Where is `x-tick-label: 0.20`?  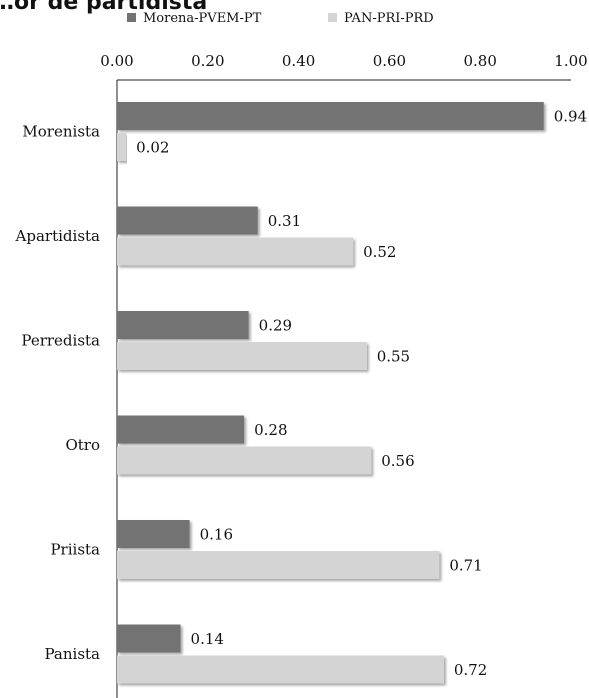
x-tick-label: 0.20 is located at coordinates (207, 61).